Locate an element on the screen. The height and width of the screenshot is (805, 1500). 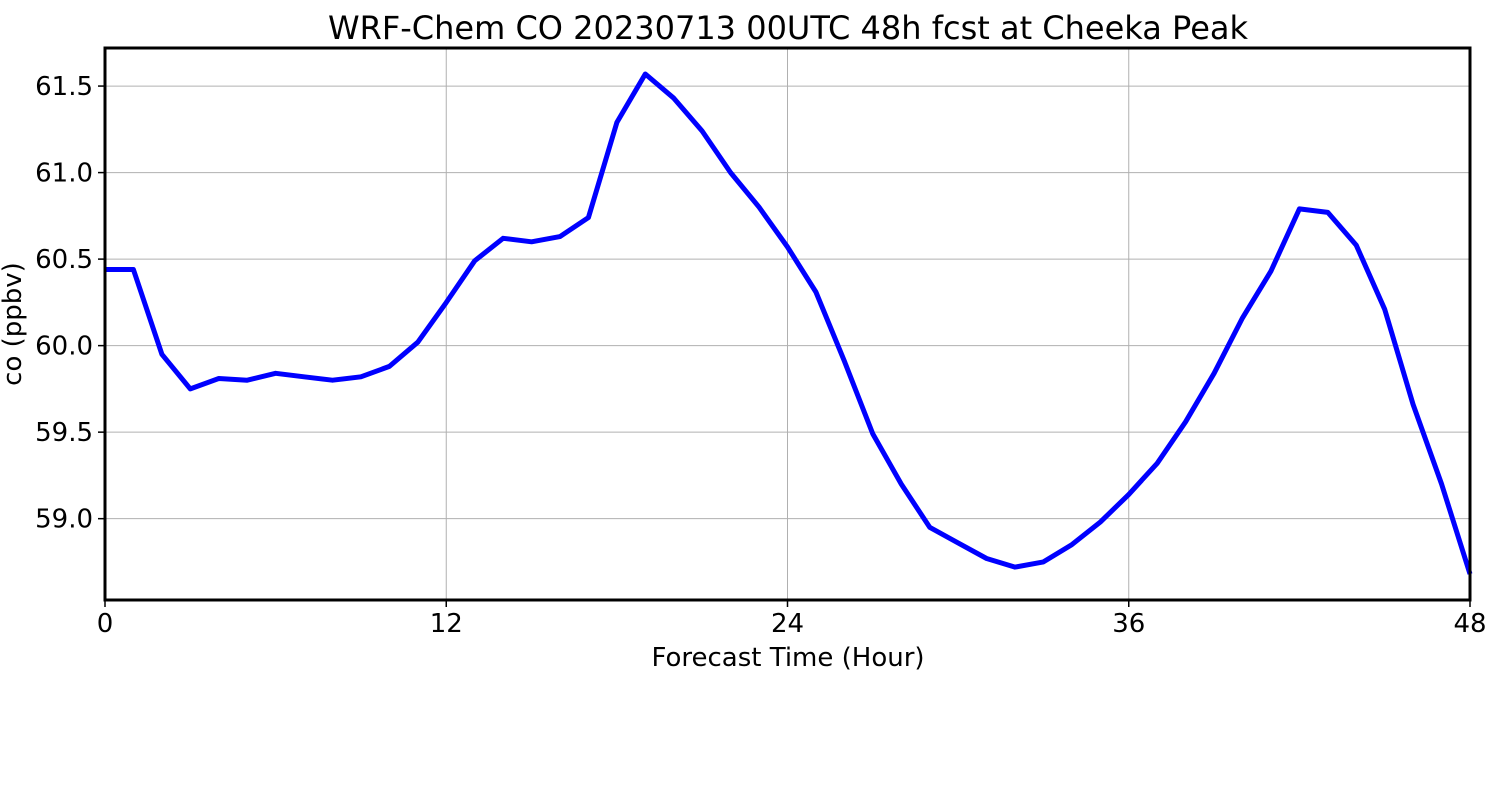
y-tick-label: 59.5 is located at coordinates (64, 433).